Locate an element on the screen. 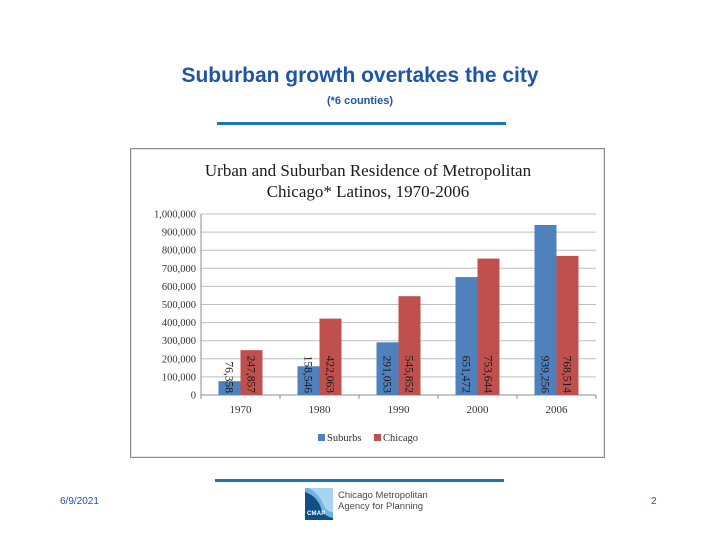 The image size is (720, 540). legend-label-chicago: Chicago is located at coordinates (400, 438).